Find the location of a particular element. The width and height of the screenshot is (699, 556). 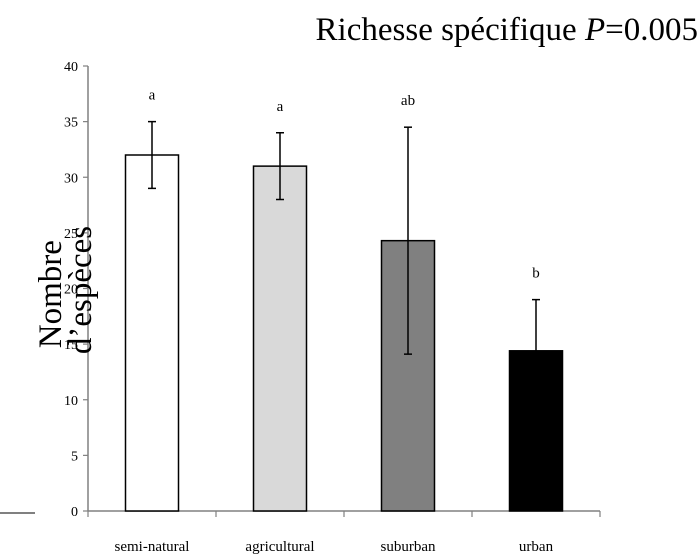

significance-label-agricultural: a is located at coordinates (280, 107).